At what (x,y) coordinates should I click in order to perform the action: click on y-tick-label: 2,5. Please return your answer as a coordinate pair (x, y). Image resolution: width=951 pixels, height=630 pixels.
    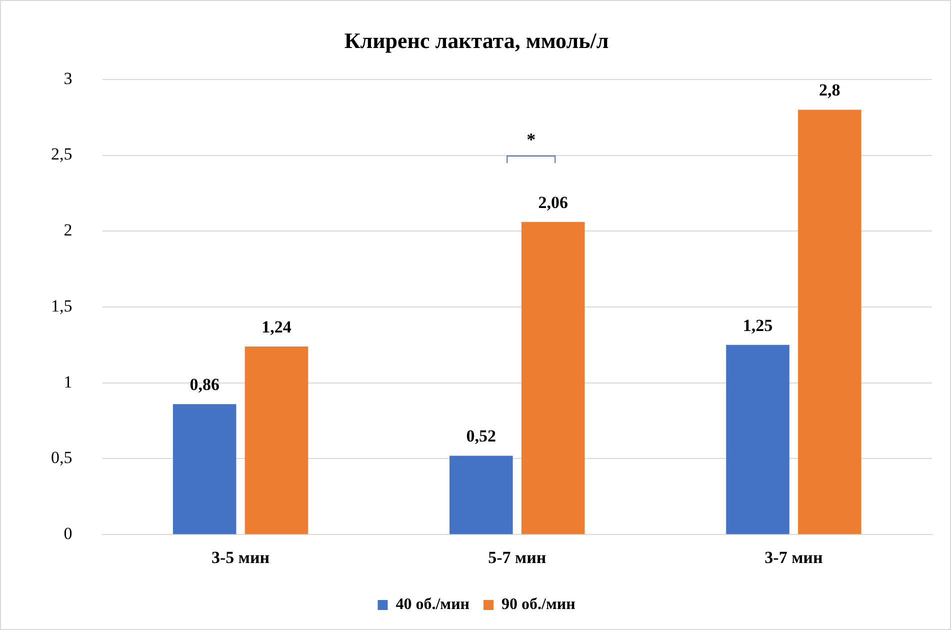
    Looking at the image, I should click on (61, 154).